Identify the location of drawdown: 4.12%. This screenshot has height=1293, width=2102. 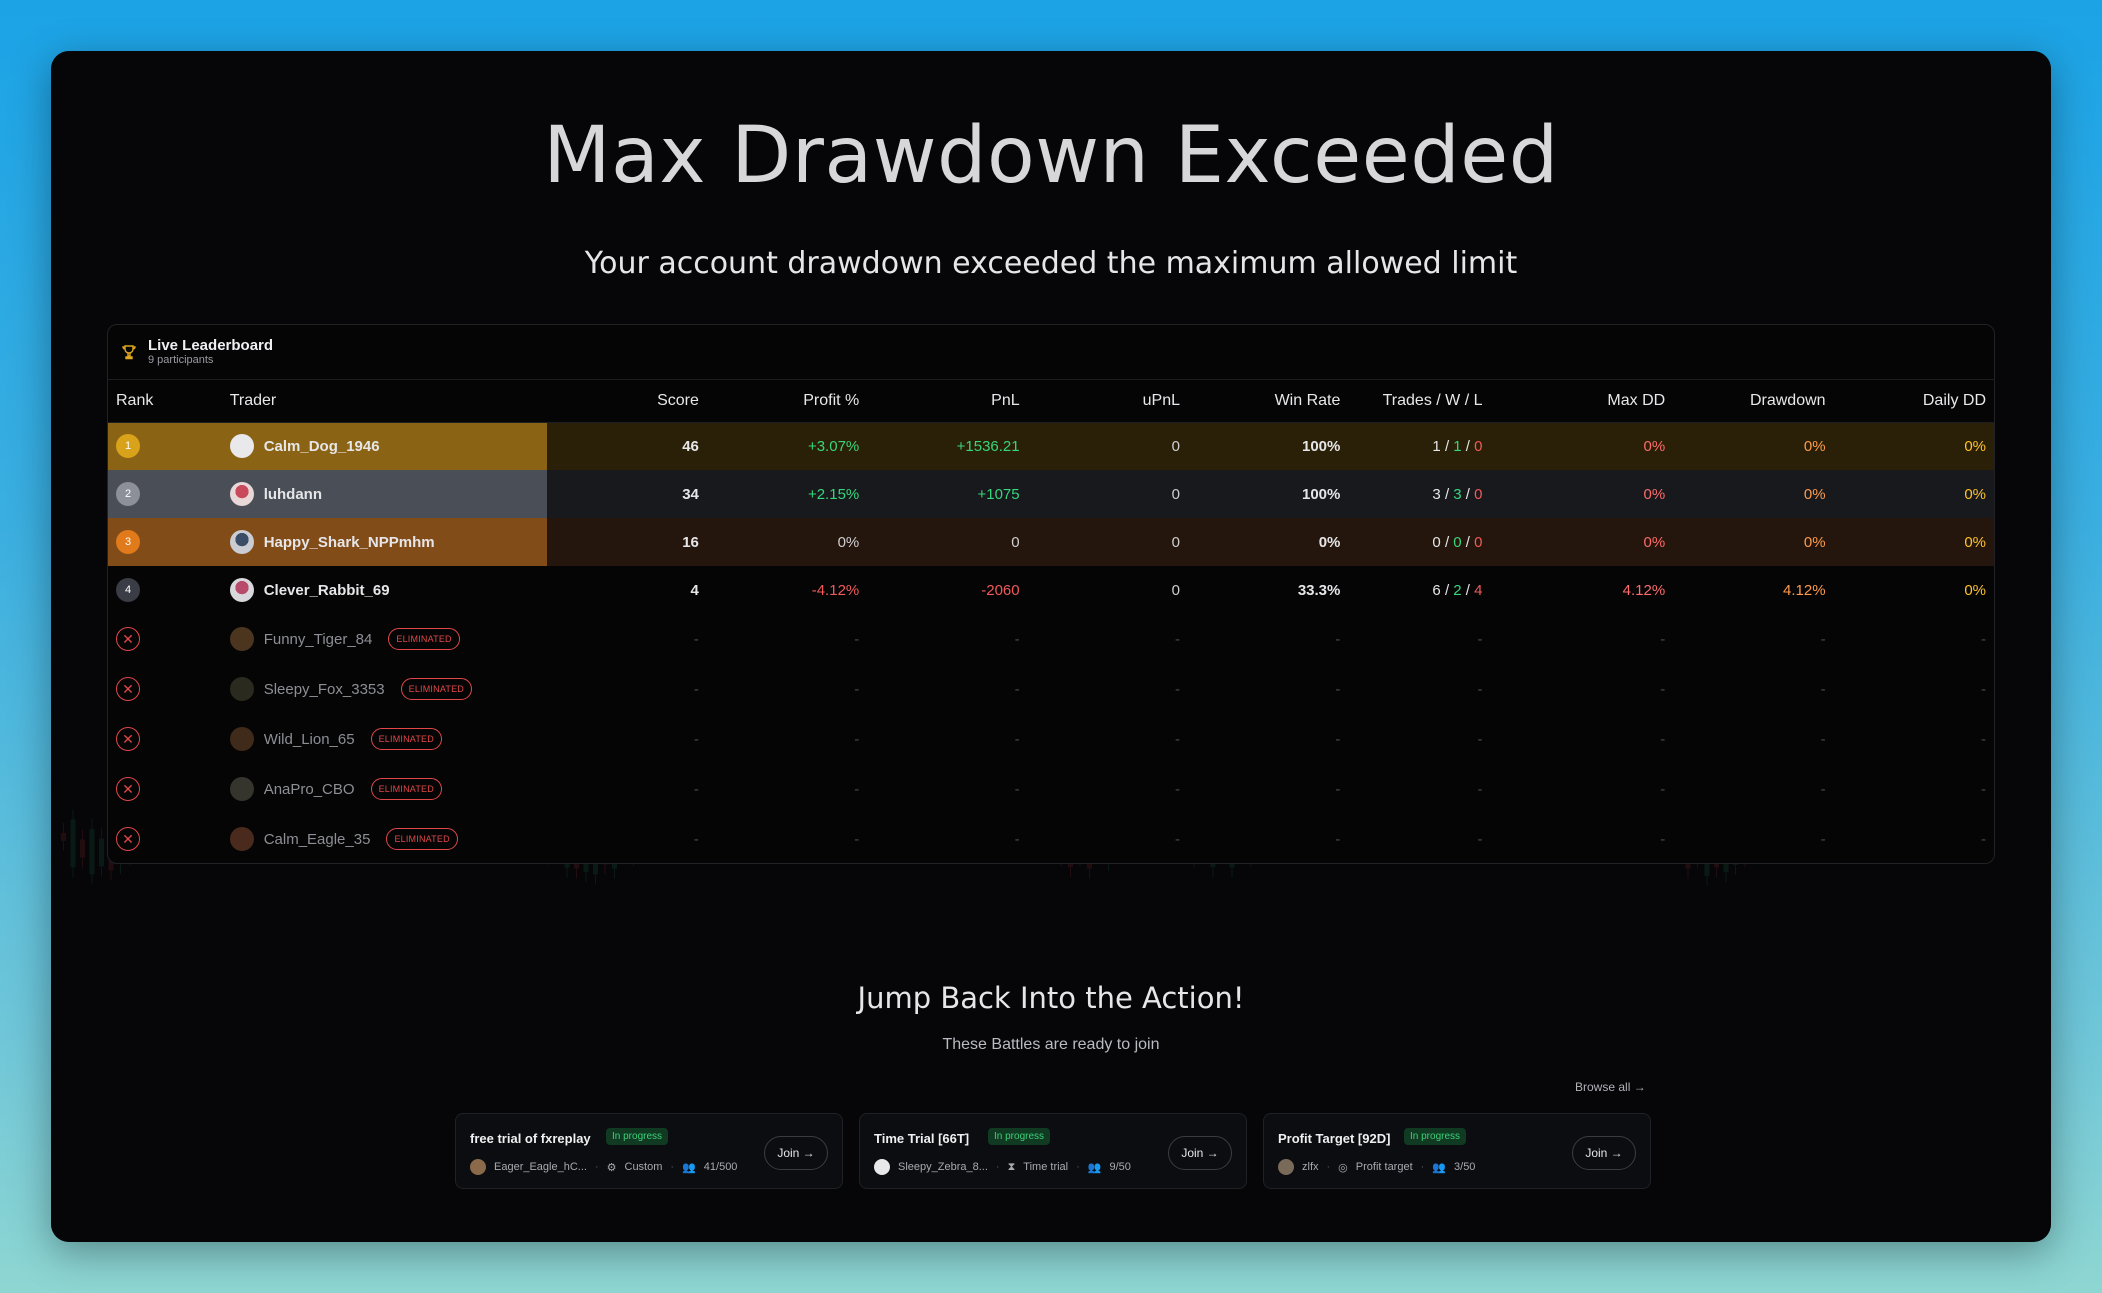
(1804, 590).